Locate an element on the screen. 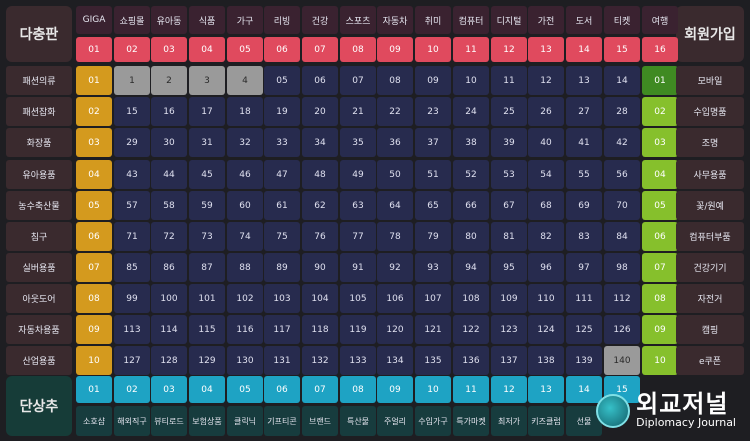 The height and width of the screenshot is (441, 750). left-category-10: 산업용품 is located at coordinates (39, 360).